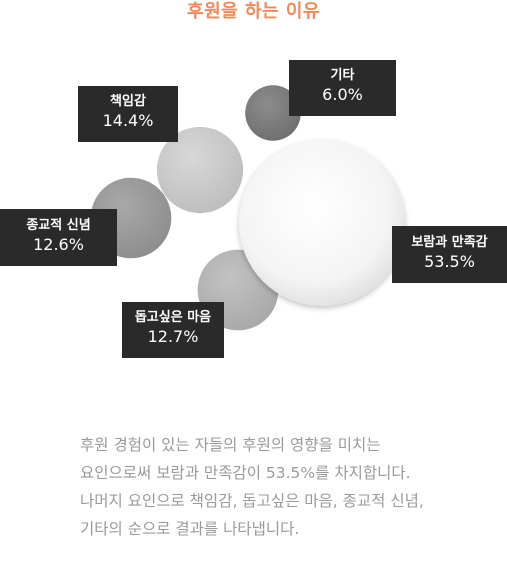 This screenshot has width=507, height=582. Describe the element at coordinates (200, 170) in the screenshot. I see `bubble-responsibility` at that location.